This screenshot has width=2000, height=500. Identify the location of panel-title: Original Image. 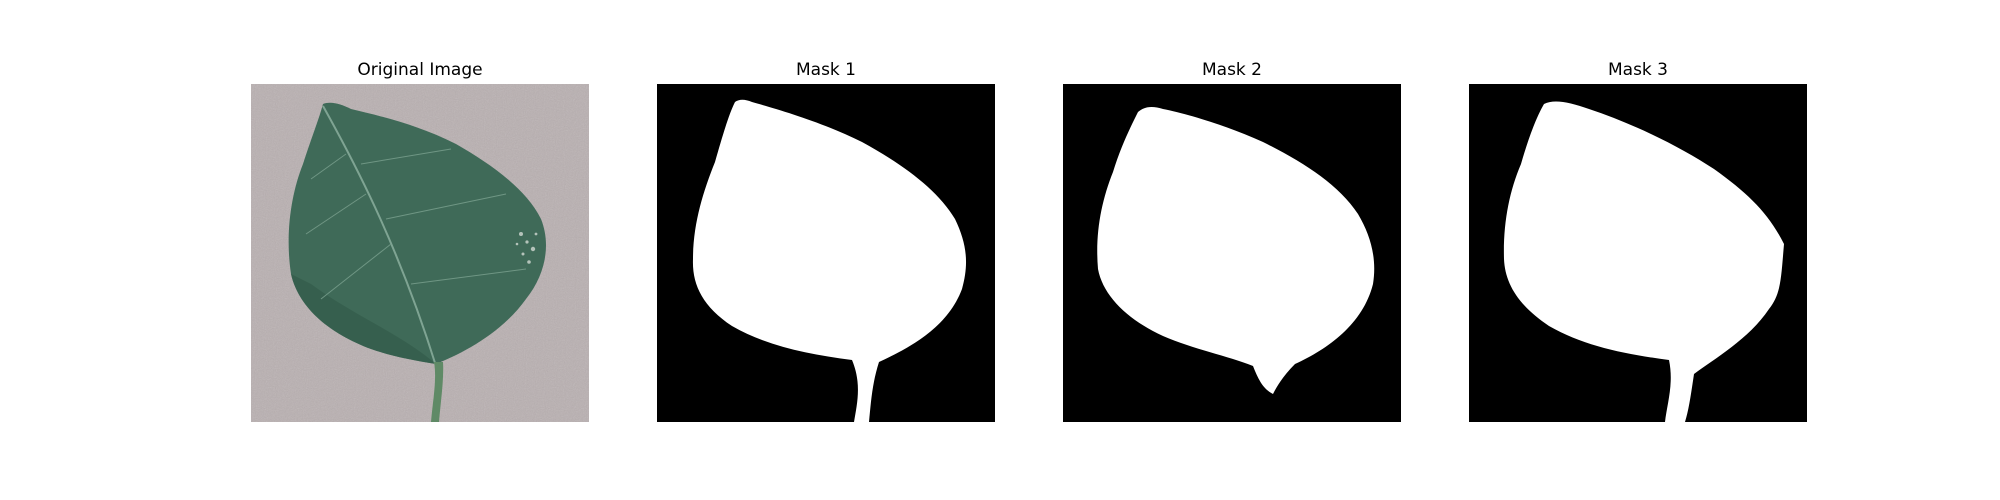
(420, 70).